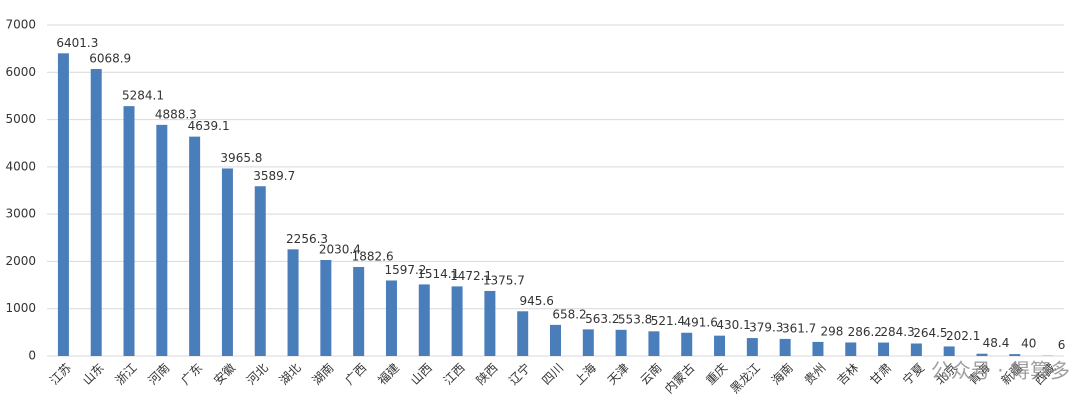 The image size is (1080, 411). Describe the element at coordinates (20, 308) in the screenshot. I see `y-tick-label: 1000` at that location.